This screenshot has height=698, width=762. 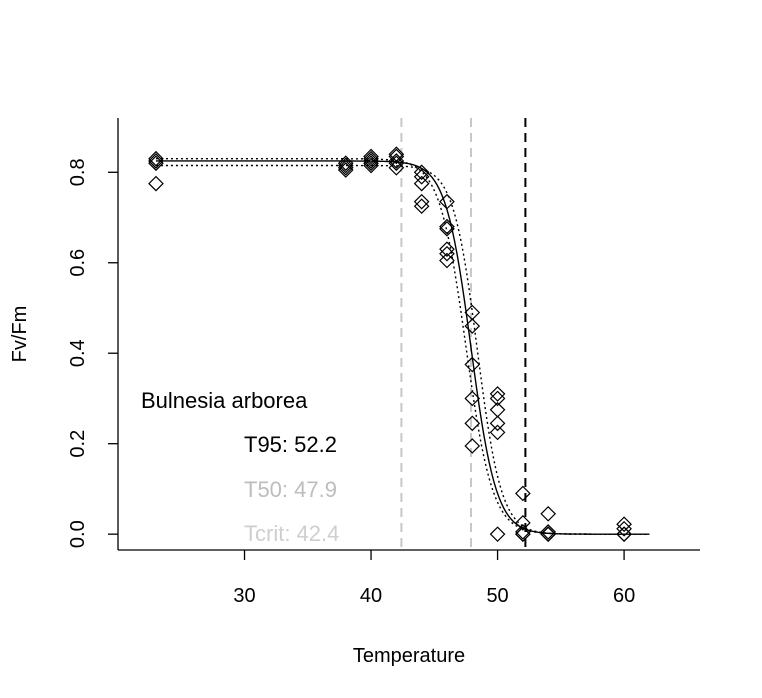 I want to click on y-ticks: 0.0 0.2 0.4 0.6 0.8, so click(x=92, y=353).